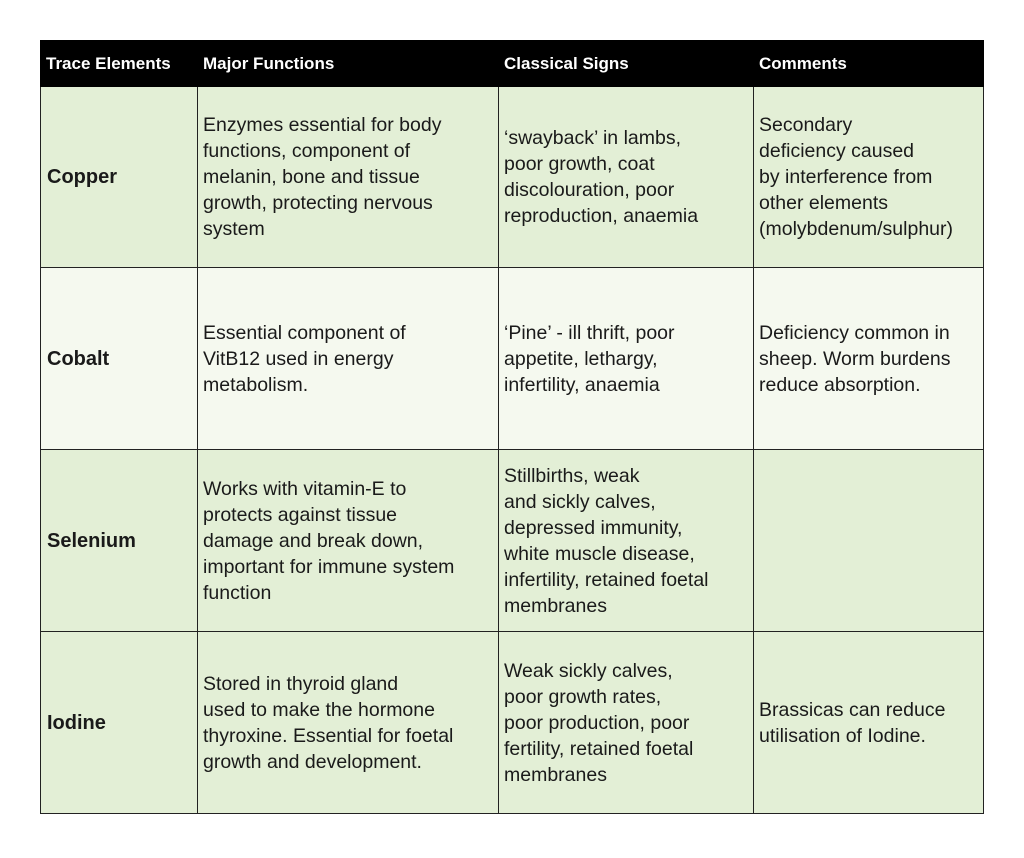 The width and height of the screenshot is (1024, 858). I want to click on element-name: Cobalt, so click(119, 359).